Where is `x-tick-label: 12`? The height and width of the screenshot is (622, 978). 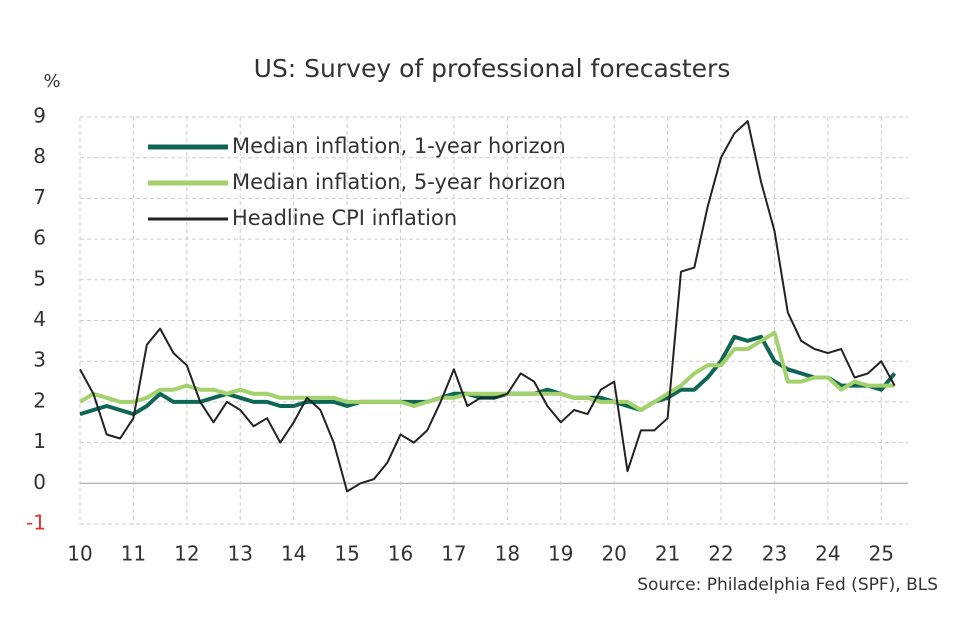 x-tick-label: 12 is located at coordinates (186, 554).